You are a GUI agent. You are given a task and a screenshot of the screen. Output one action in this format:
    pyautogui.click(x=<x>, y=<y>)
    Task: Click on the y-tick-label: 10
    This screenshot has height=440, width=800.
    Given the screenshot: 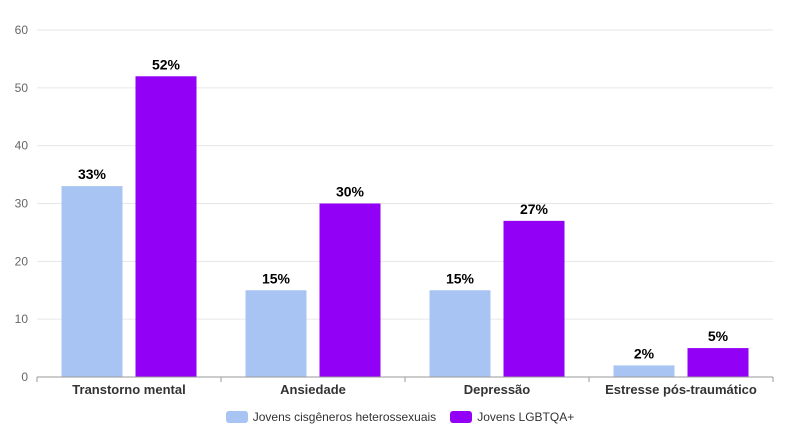 What is the action you would take?
    pyautogui.click(x=22, y=319)
    